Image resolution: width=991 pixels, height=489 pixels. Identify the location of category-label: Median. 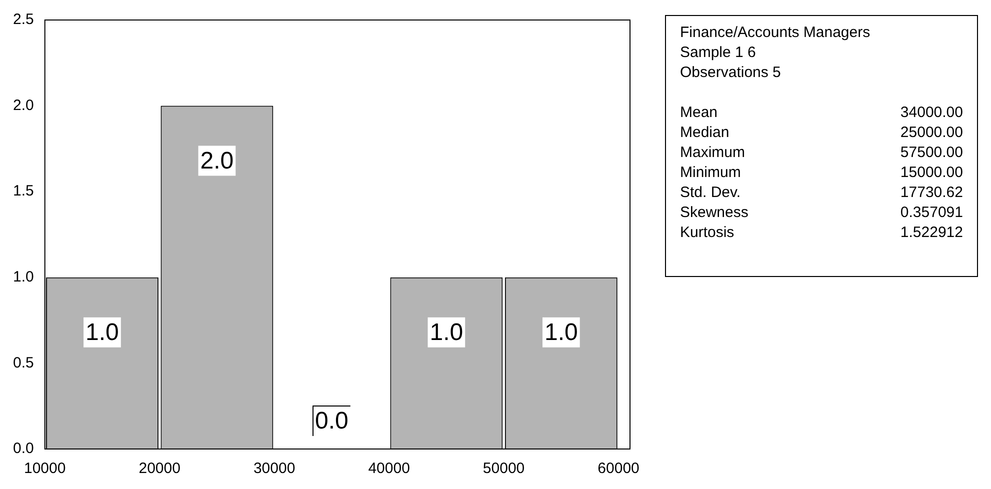
(705, 133).